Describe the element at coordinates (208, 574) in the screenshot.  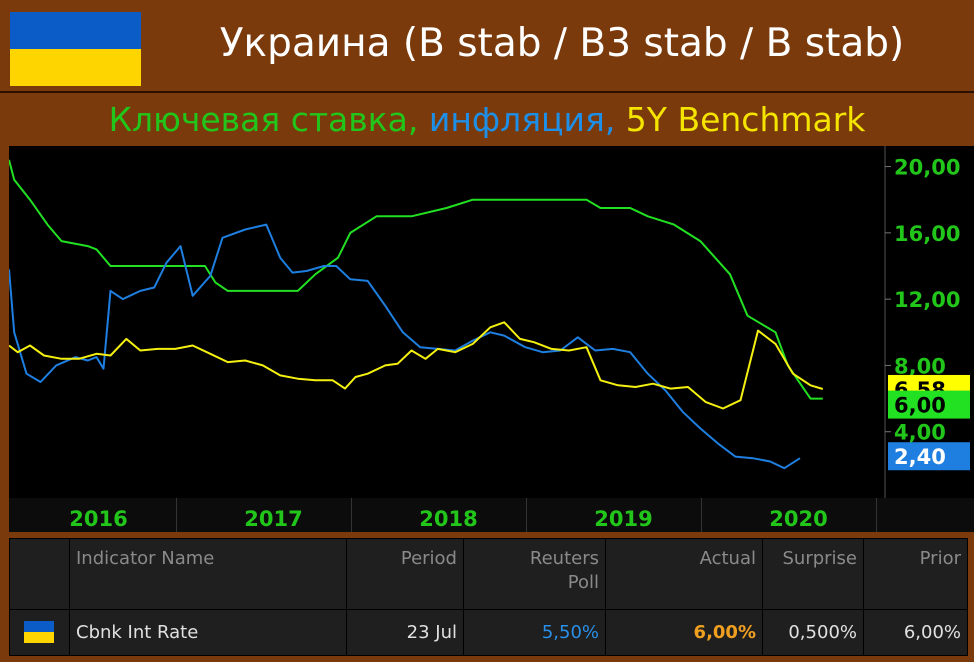
I see `header-indicator-name: Indicator Name` at that location.